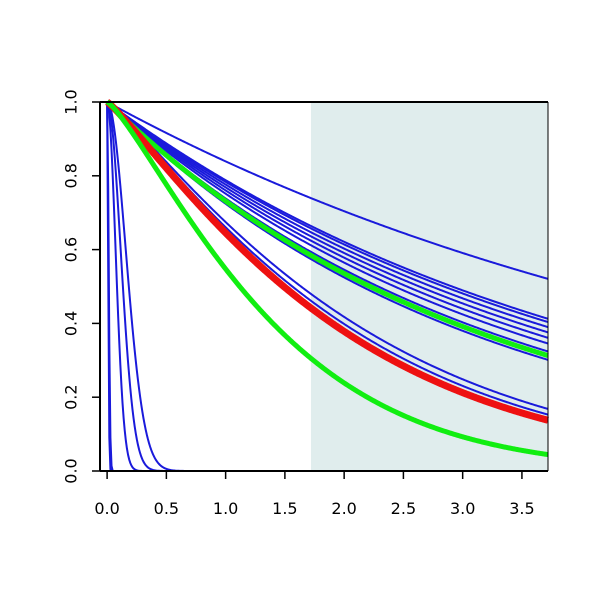 The image size is (600, 600). Describe the element at coordinates (71, 101) in the screenshot. I see `y-tick-label: 1.0` at that location.